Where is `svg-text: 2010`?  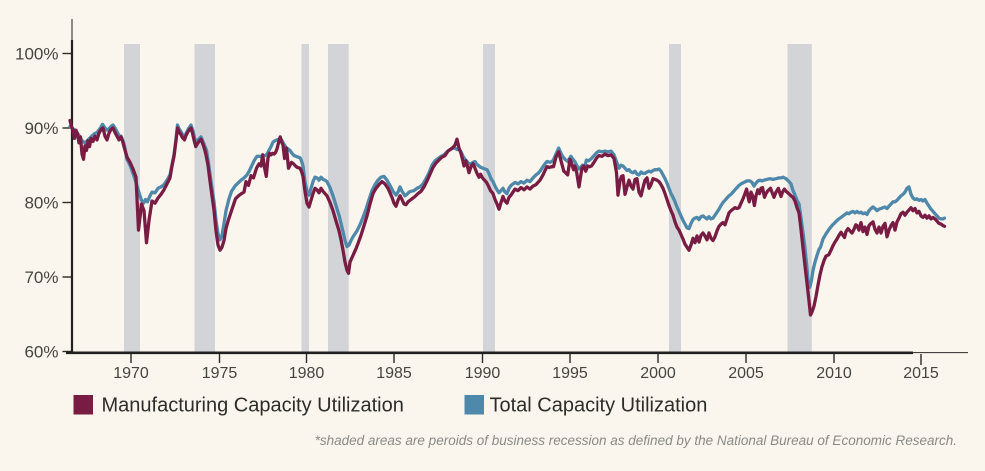
svg-text: 2010 is located at coordinates (834, 373).